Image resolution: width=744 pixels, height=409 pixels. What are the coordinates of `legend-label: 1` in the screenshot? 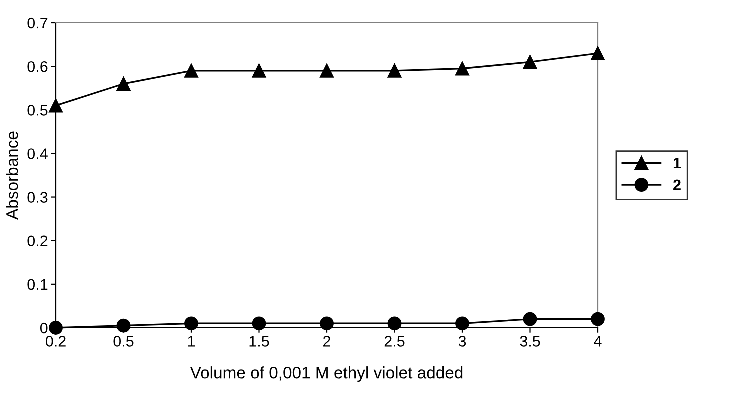 It's located at (678, 163).